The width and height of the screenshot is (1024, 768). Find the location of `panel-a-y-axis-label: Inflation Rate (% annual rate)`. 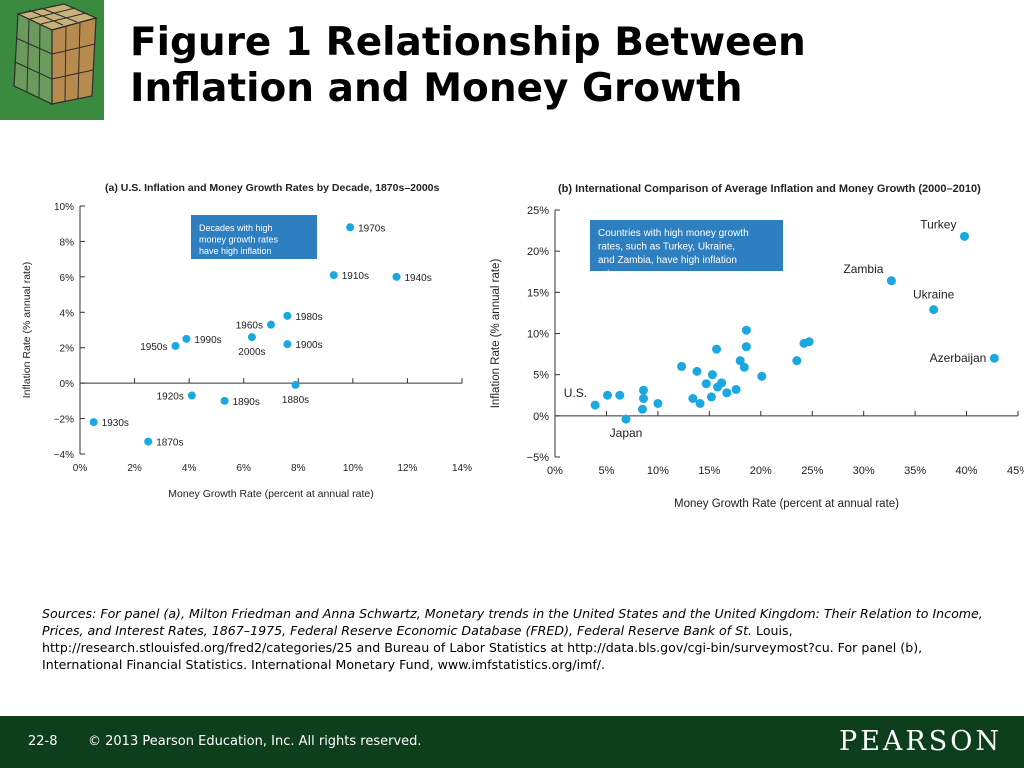

panel-a-y-axis-label: Inflation Rate (% annual rate) is located at coordinates (27, 330).